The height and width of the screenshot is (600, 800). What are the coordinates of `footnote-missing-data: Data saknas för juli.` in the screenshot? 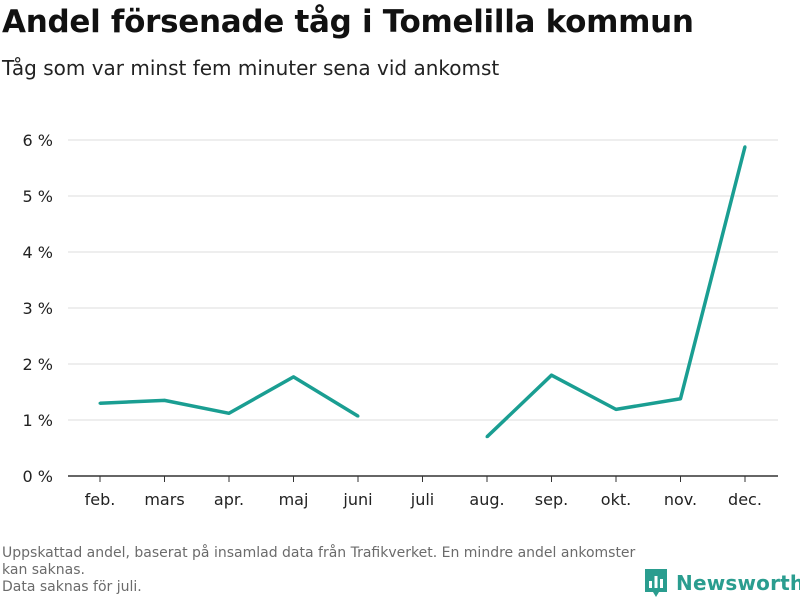 It's located at (72, 587).